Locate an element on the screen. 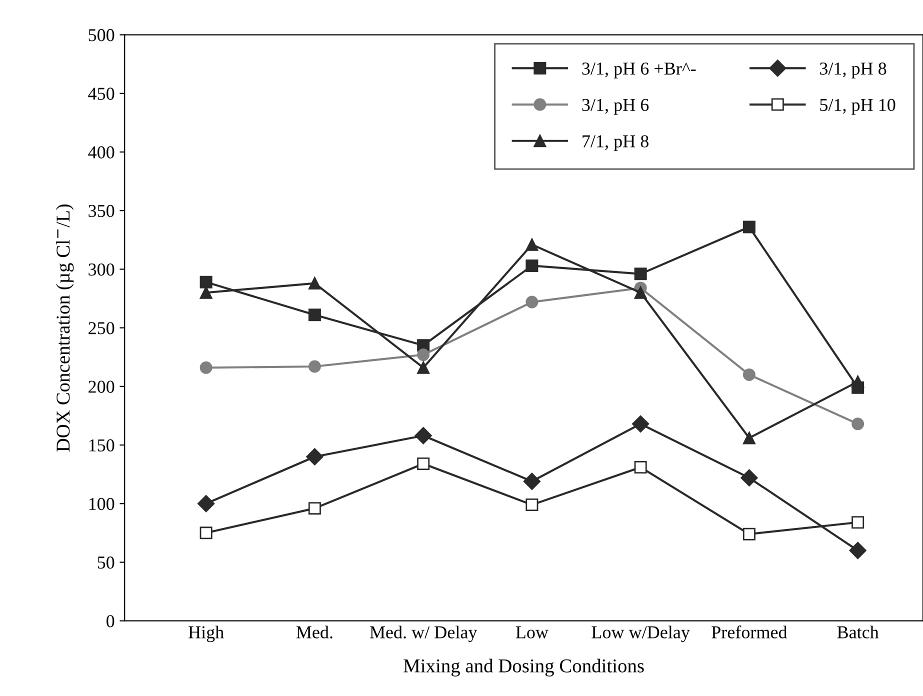 This screenshot has height=696, width=923. x-tick-label: Med. w/ Delay is located at coordinates (424, 634).